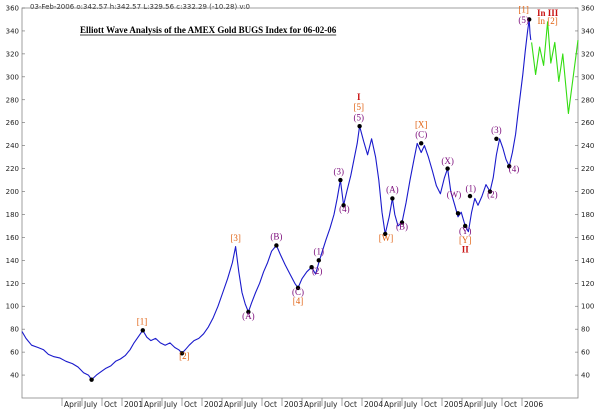 The width and height of the screenshot is (600, 411). What do you see at coordinates (466, 249) in the screenshot?
I see `wave-label: II` at bounding box center [466, 249].